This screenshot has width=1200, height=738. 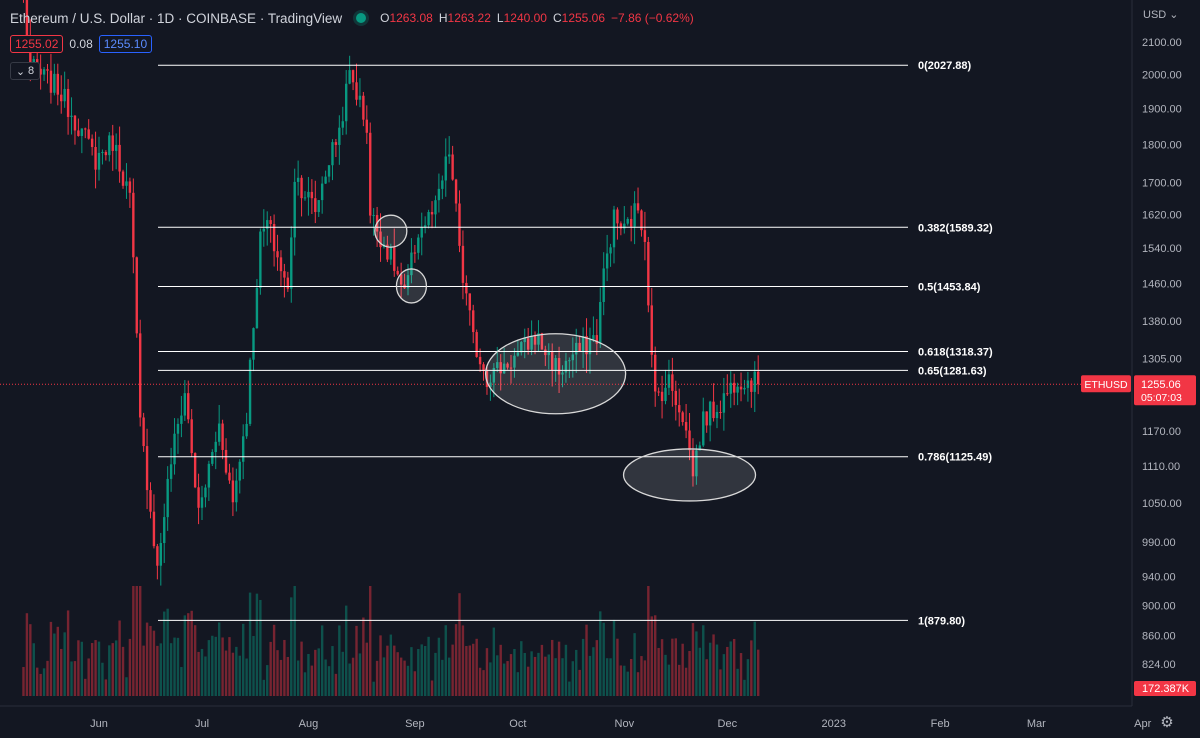 I want to click on volume-value-label: 172.387K, so click(x=1165, y=688).